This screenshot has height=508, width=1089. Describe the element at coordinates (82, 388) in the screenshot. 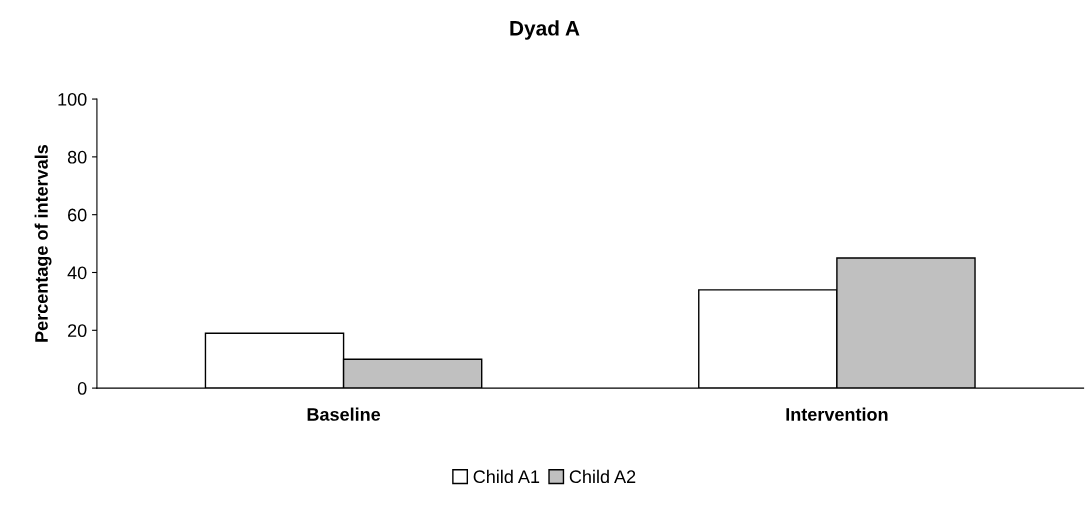

I see `y-tick-label: 0` at that location.